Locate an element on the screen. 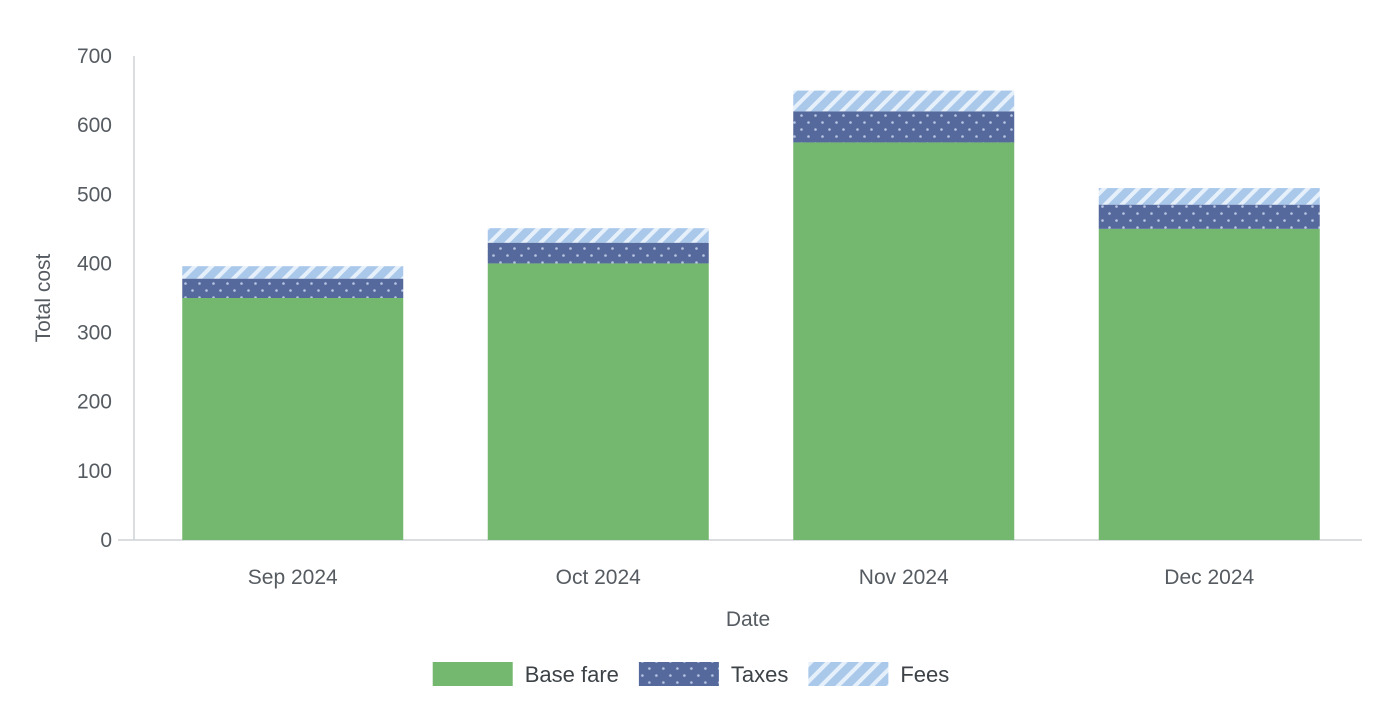 Image resolution: width=1382 pixels, height=722 pixels. y-tick-label: 100 is located at coordinates (94, 471).